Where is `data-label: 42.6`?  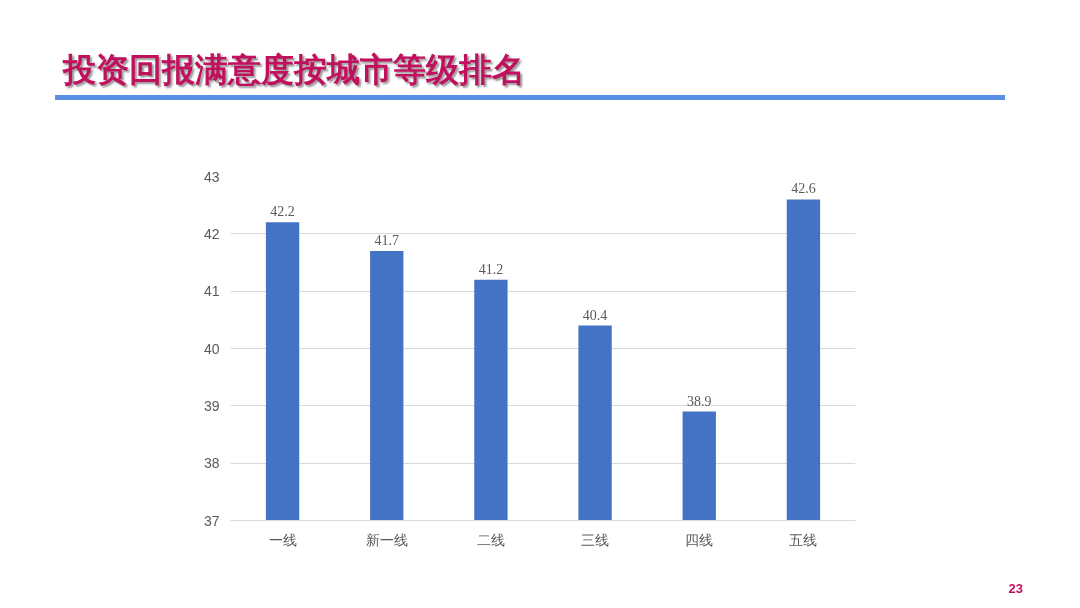
data-label: 42.6 is located at coordinates (803, 189).